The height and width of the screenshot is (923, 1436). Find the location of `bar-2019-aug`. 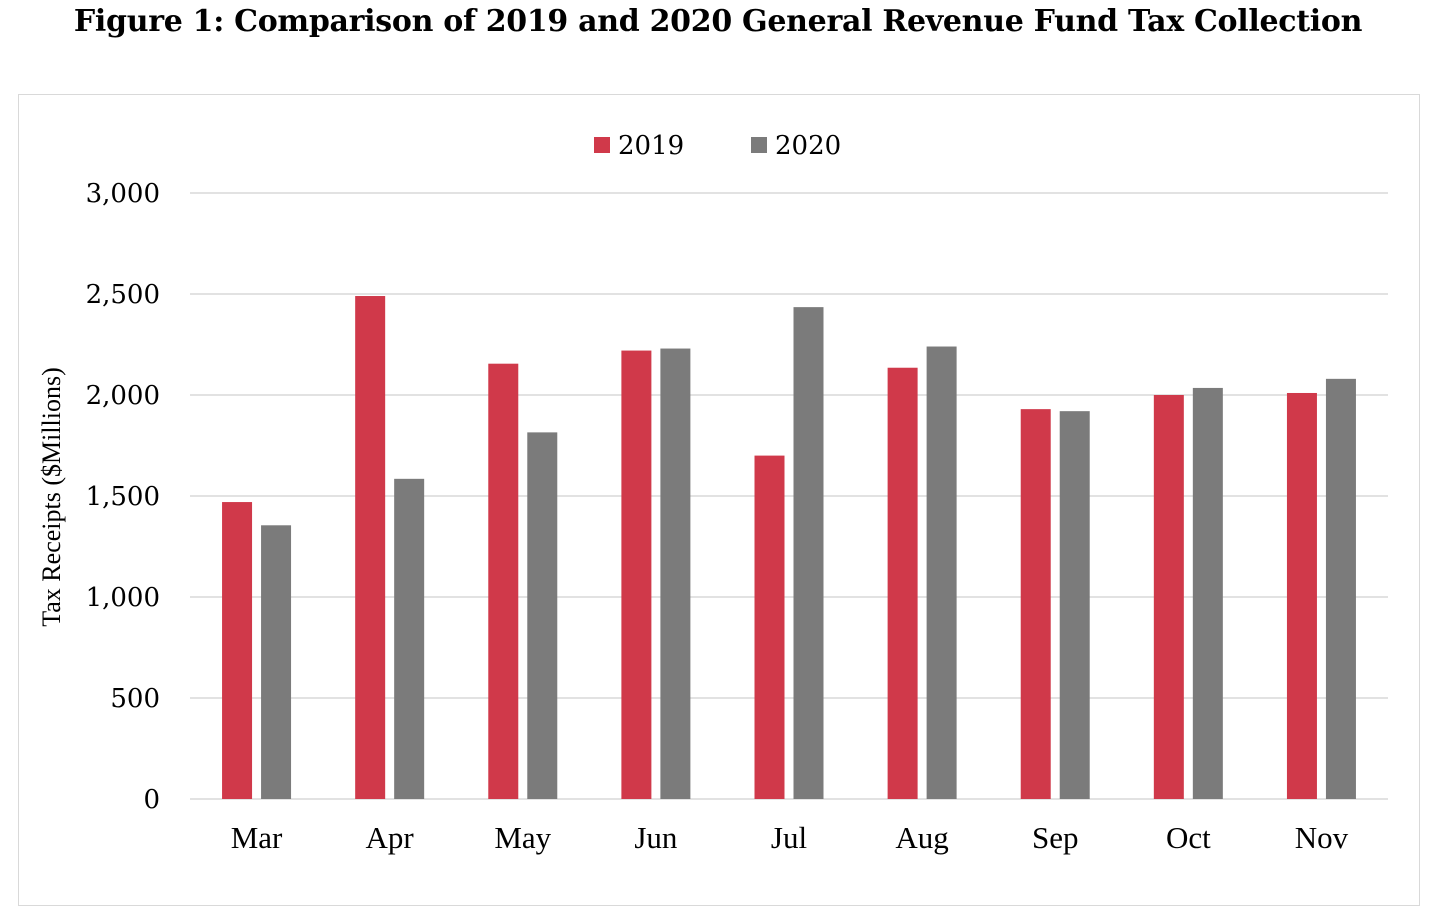

bar-2019-aug is located at coordinates (902, 583).